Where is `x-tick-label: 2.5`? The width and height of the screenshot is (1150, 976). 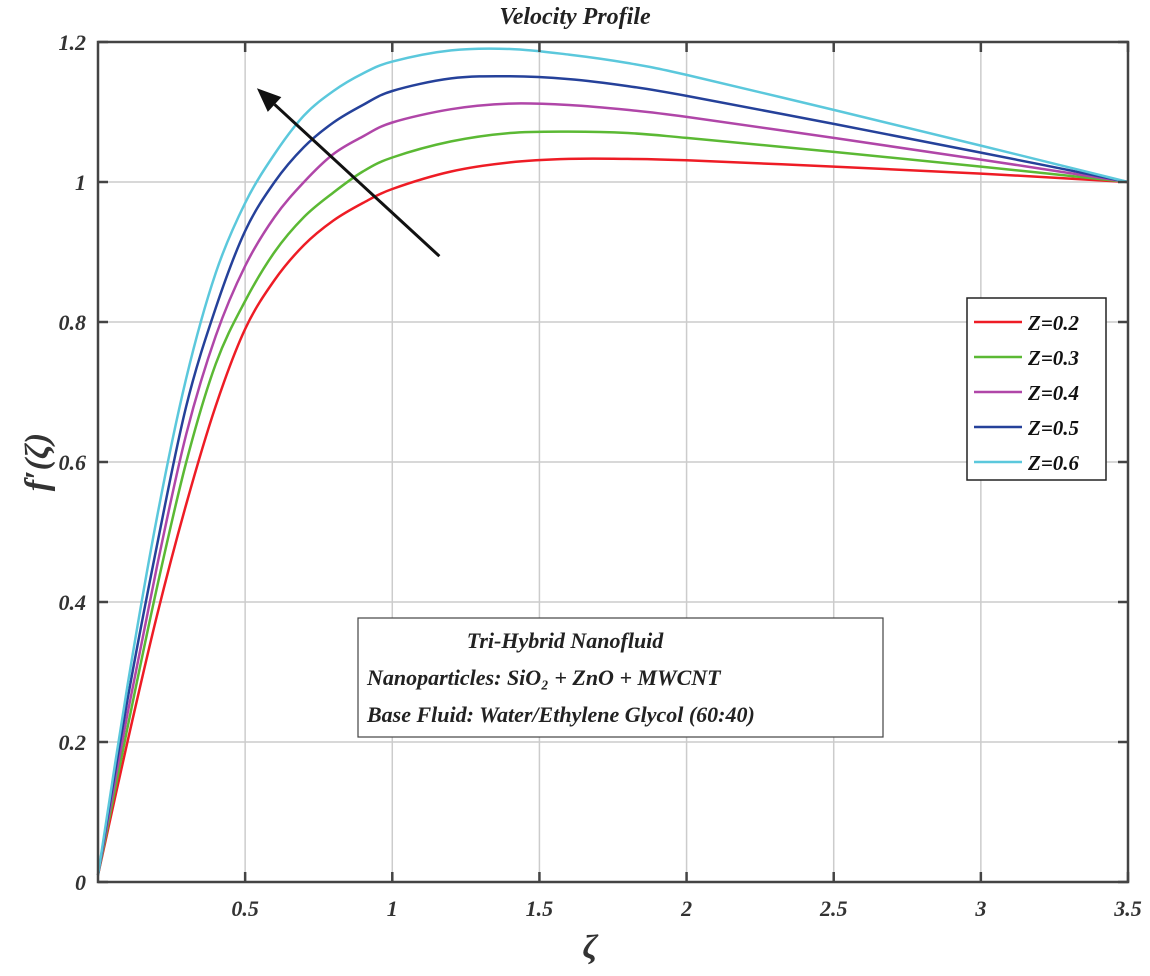 x-tick-label: 2.5 is located at coordinates (833, 908).